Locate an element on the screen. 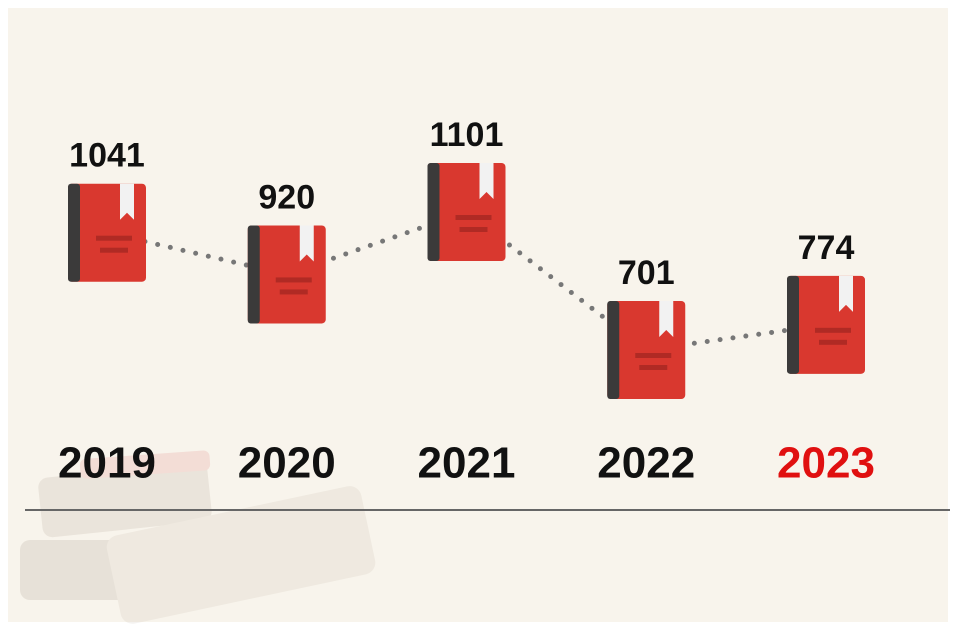  value-label: 920 is located at coordinates (286, 197).